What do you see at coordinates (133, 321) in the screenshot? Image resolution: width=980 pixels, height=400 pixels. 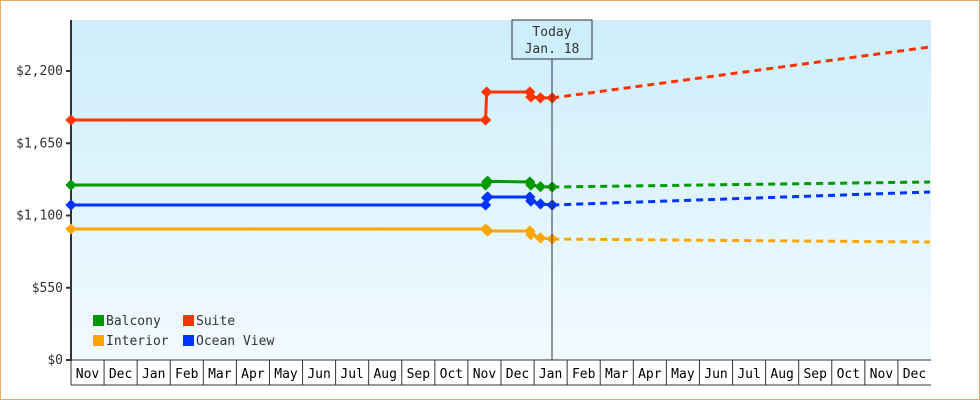 I see `legend-label: Balcony` at bounding box center [133, 321].